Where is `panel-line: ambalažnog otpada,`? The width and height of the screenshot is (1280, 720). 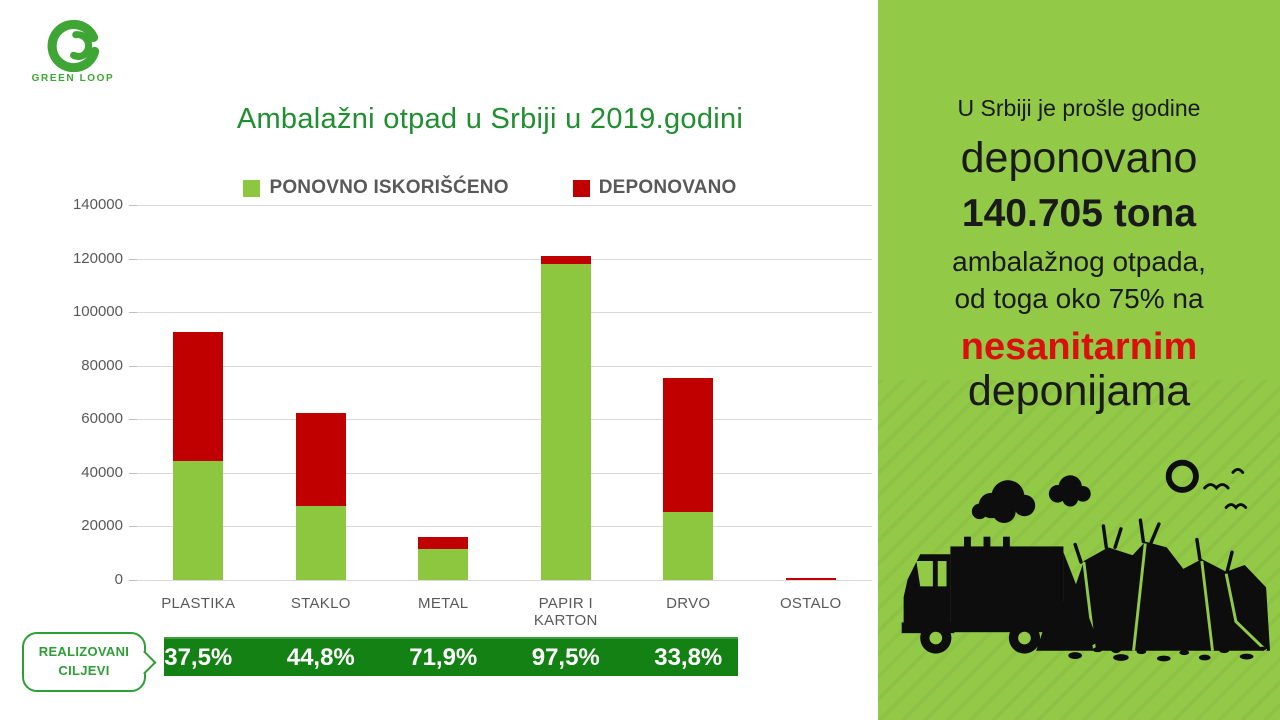
panel-line: ambalažnog otpada, is located at coordinates (1079, 261).